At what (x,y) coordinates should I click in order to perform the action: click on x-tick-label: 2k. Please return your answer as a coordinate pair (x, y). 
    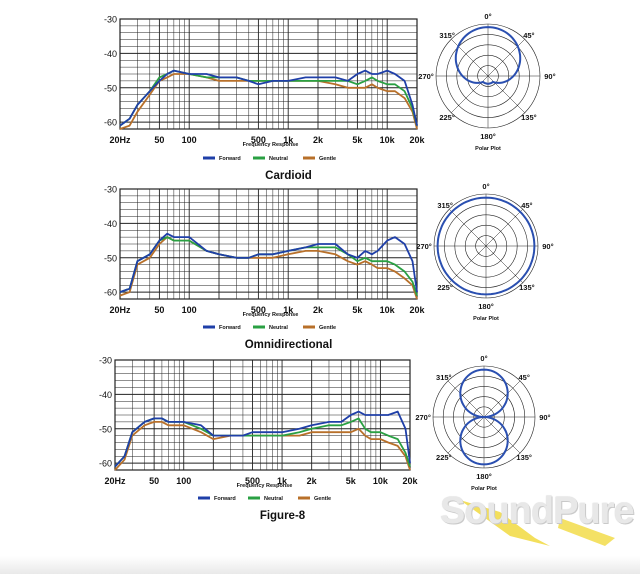
    Looking at the image, I should click on (312, 481).